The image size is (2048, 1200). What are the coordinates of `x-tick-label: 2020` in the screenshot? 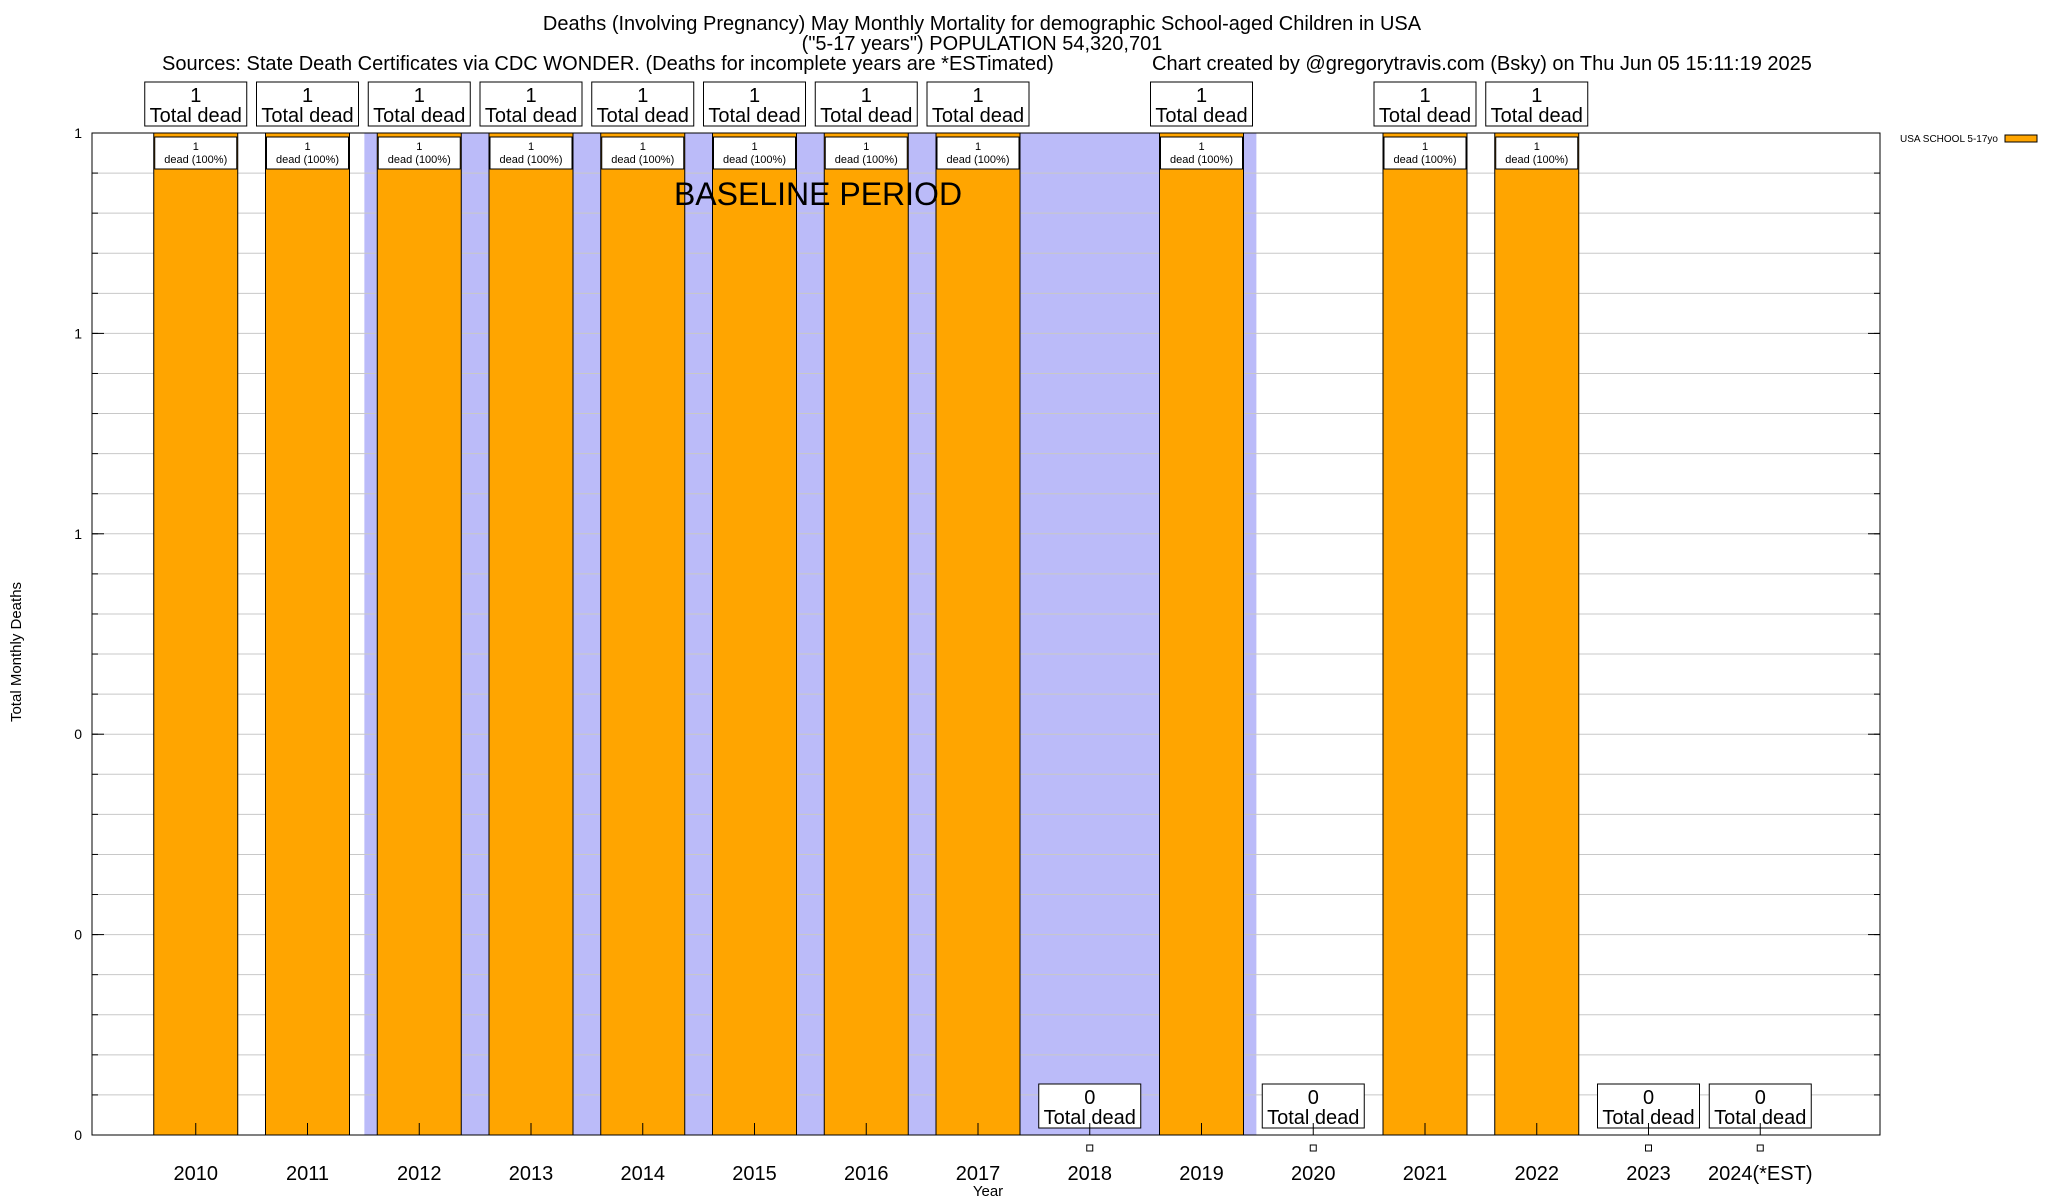 It's located at (1313, 1174).